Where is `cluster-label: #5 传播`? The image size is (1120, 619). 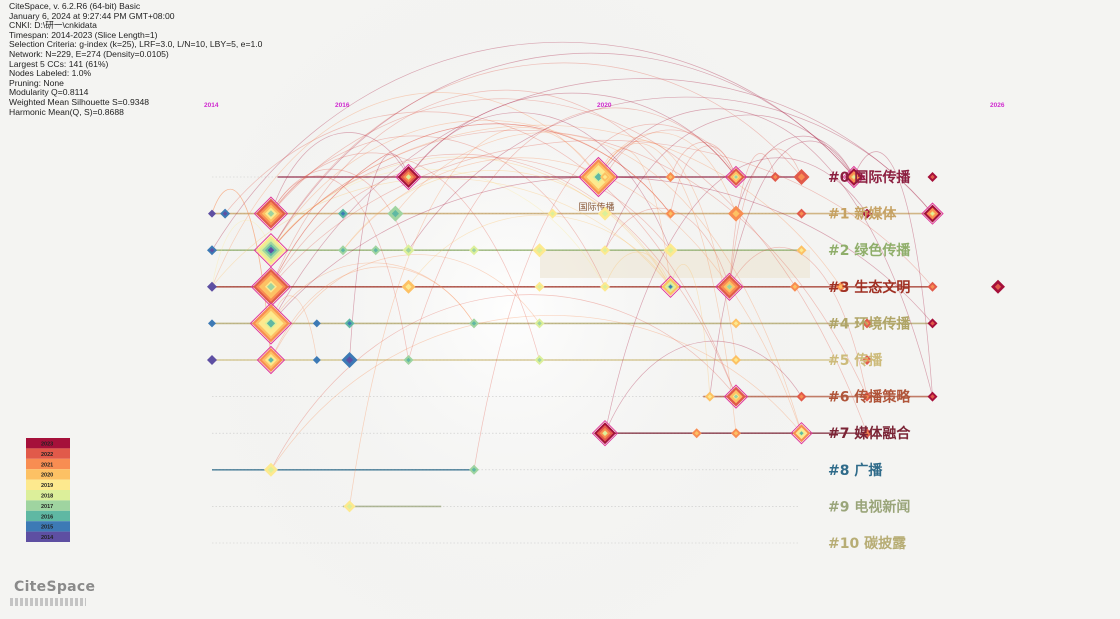
cluster-label: #5 传播 is located at coordinates (855, 360).